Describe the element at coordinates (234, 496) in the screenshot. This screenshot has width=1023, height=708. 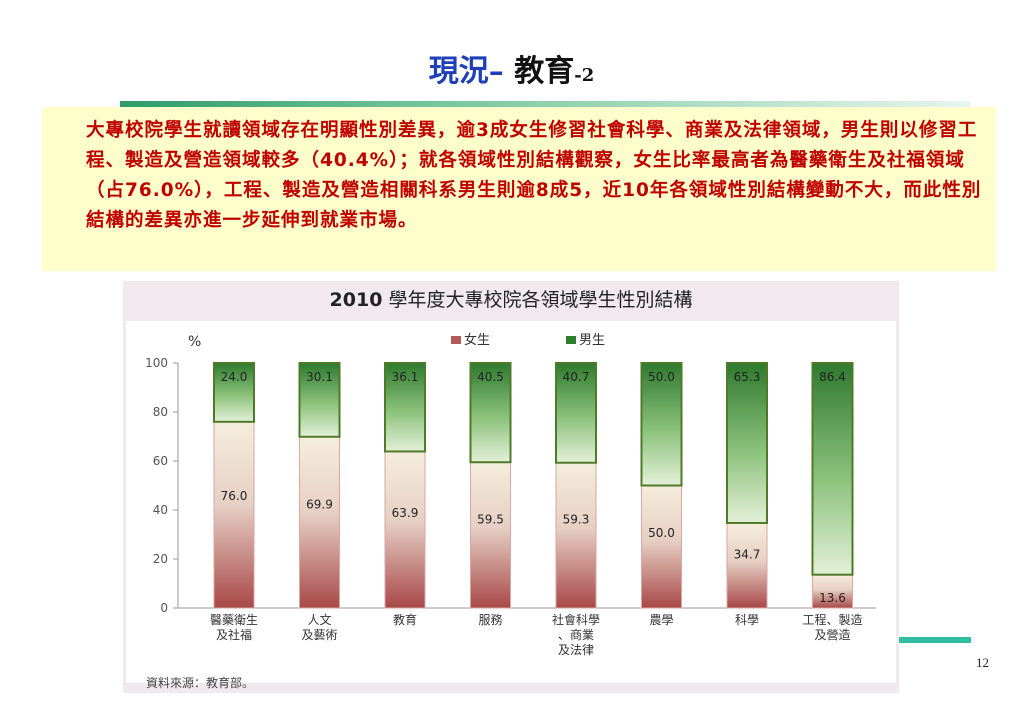
I see `value-label-female: 76.0` at that location.